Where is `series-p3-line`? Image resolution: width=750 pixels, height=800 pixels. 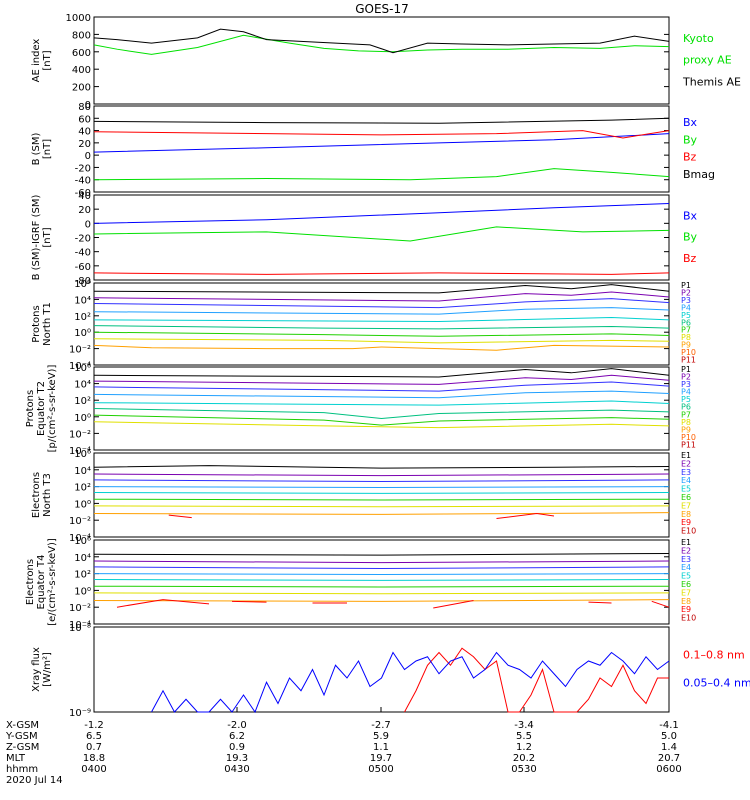 series-p3-line is located at coordinates (381, 303).